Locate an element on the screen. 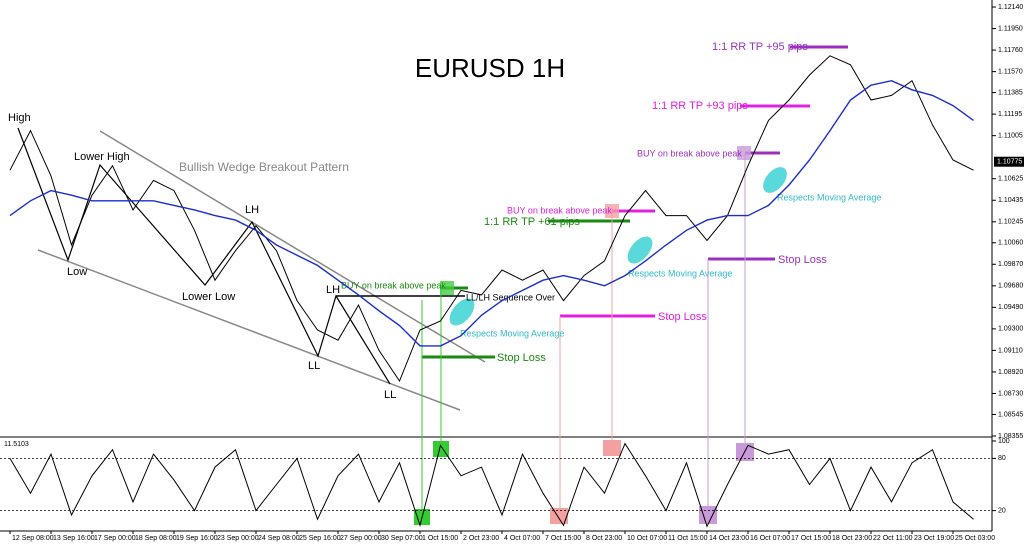  annotation: 1:1 RR TP +93 pips is located at coordinates (700, 106).